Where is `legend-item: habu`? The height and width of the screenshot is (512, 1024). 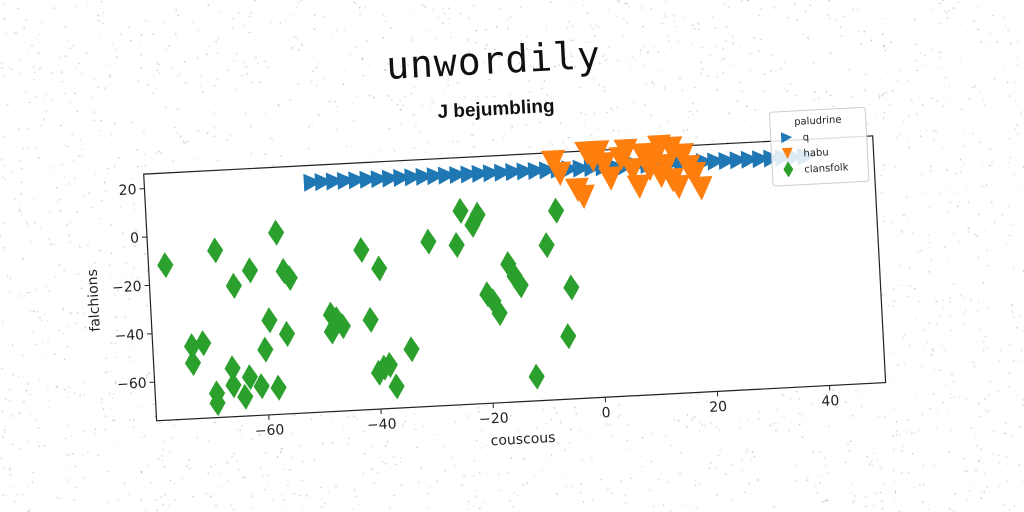 legend-item: habu is located at coordinates (805, 153).